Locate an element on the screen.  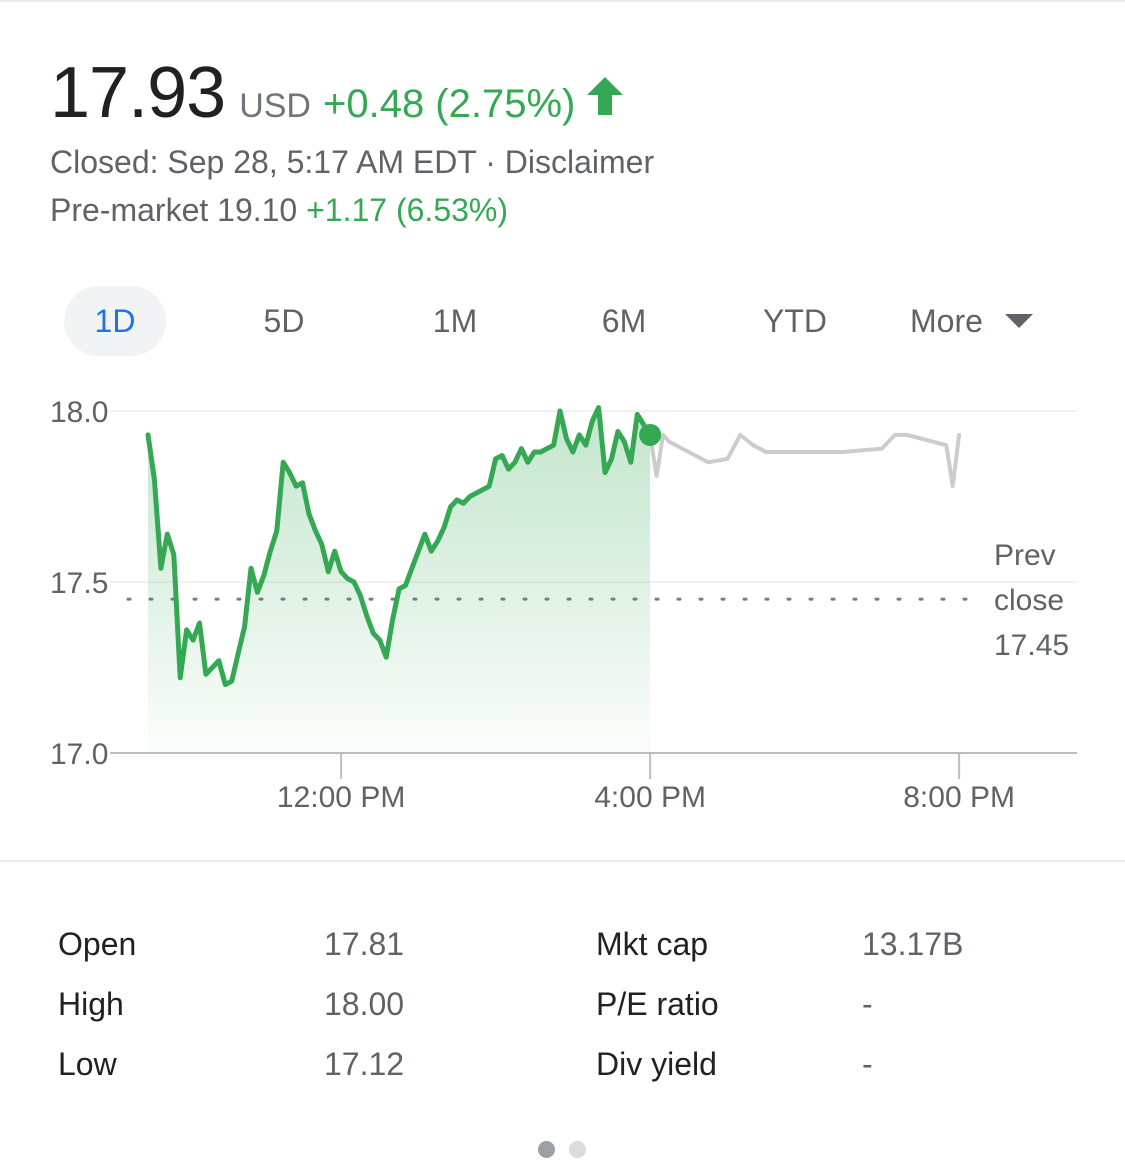
x-tick-label: 8:00 PM is located at coordinates (959, 797).